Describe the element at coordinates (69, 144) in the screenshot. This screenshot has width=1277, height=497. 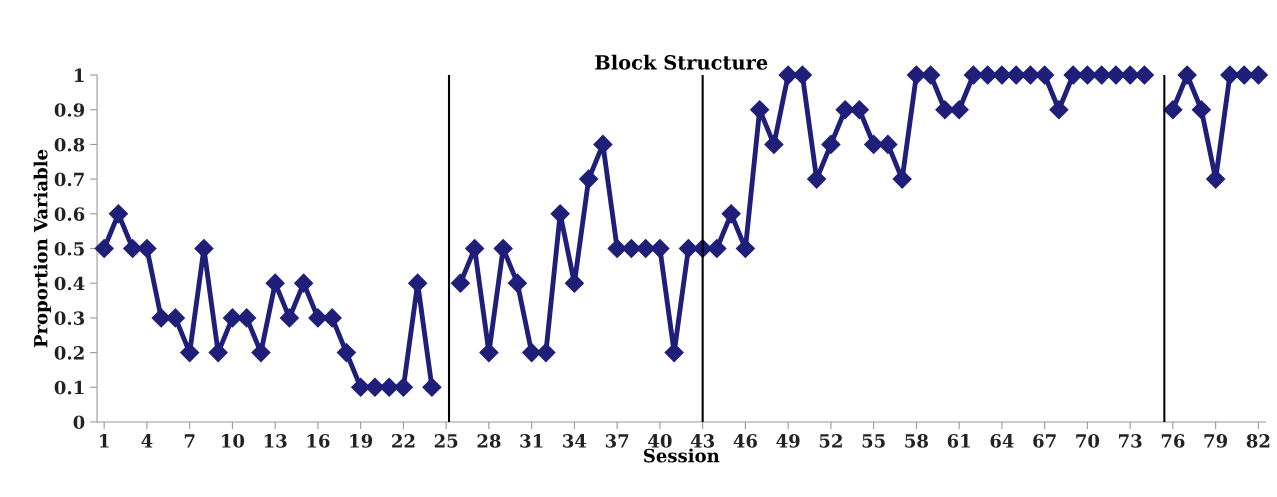
I see `y-tick-label: 0.8` at that location.